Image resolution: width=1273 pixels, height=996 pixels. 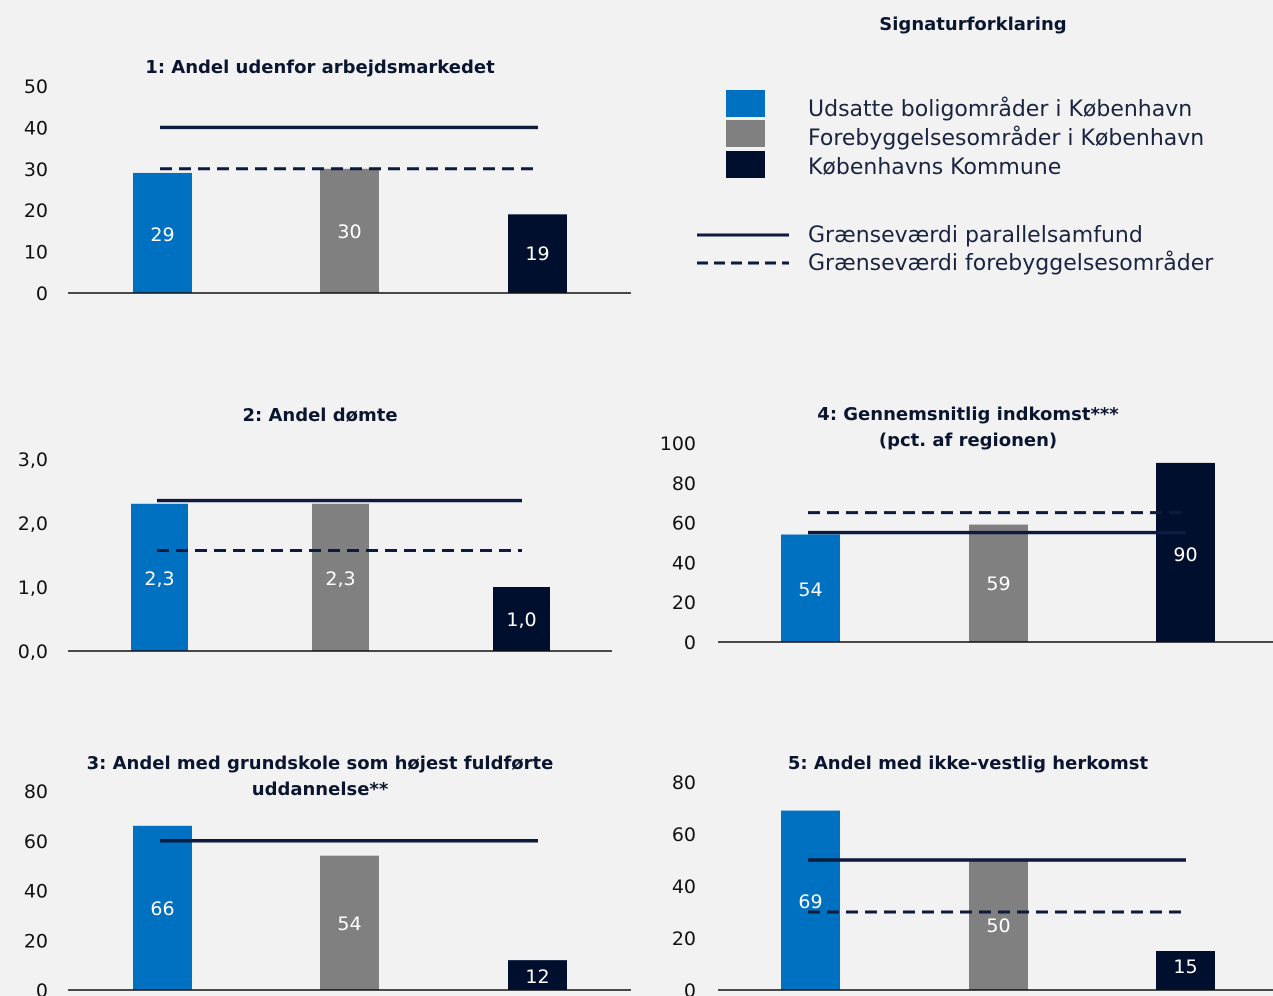 I want to click on chart-2: 2: Andel dømte 0,0 1,0 2,0 3,0 2,3 2,3 1,0, so click(x=315, y=534).